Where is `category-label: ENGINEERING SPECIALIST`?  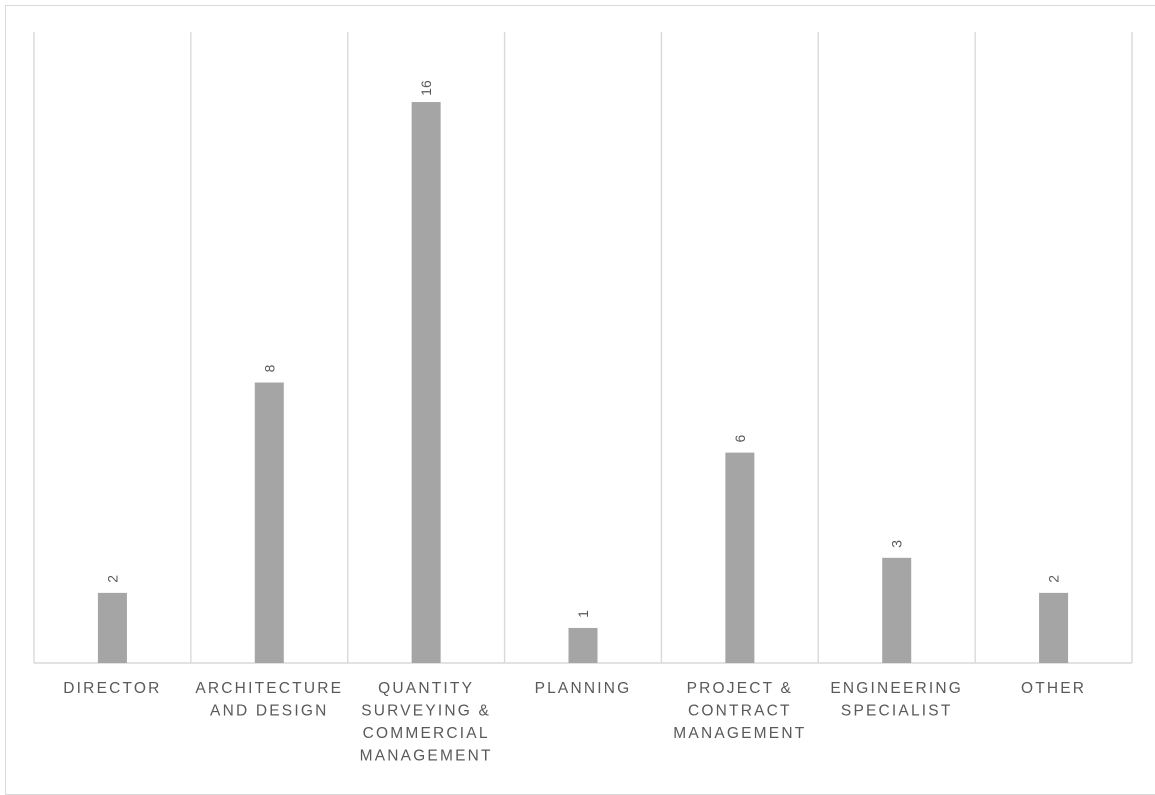 category-label: ENGINEERING SPECIALIST is located at coordinates (896, 700).